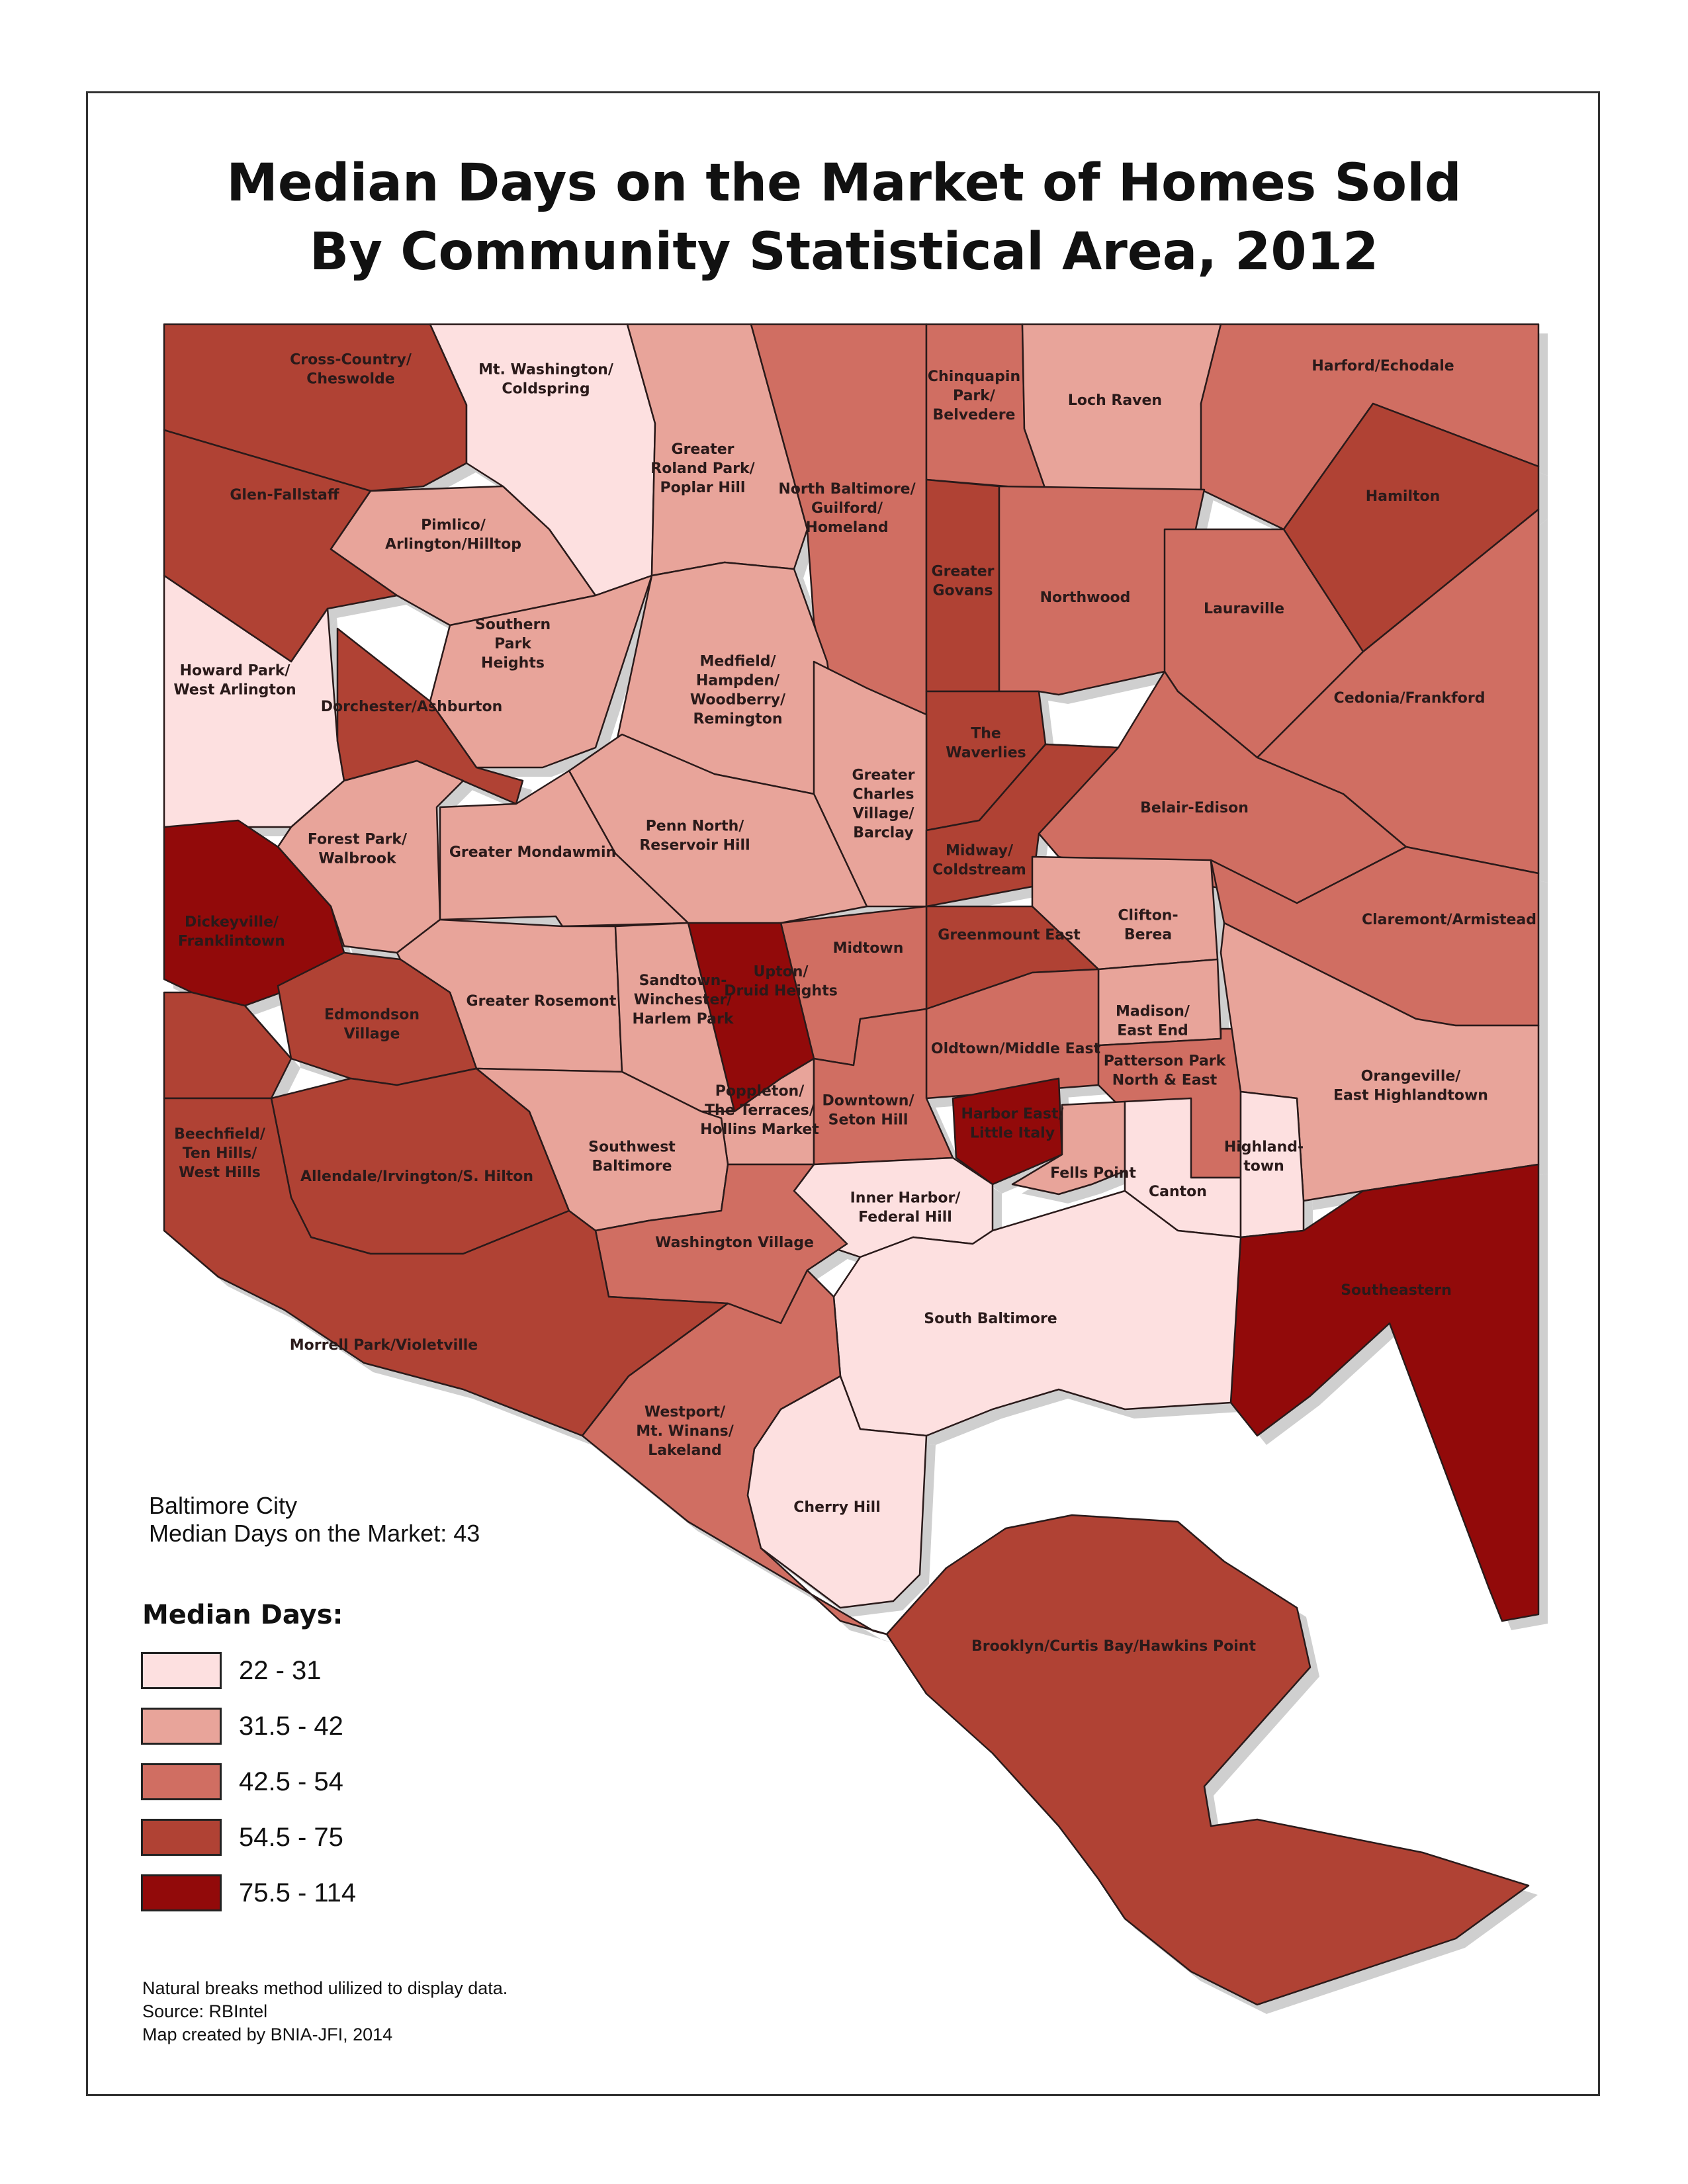 The width and height of the screenshot is (1688, 2184). Describe the element at coordinates (1207, 1760) in the screenshot. I see `area-brooklyn` at that location.